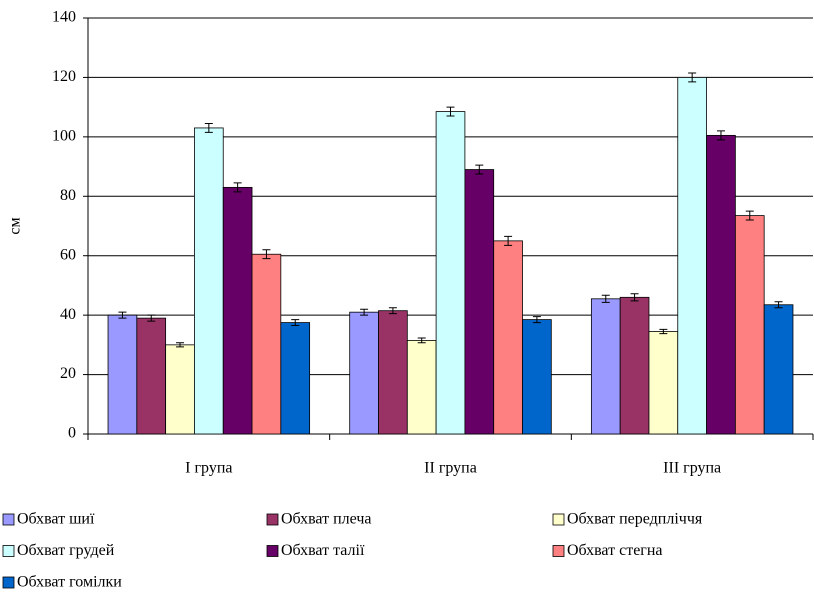 The height and width of the screenshot is (606, 814). Describe the element at coordinates (56, 519) in the screenshot. I see `legend-label: Обхват шиї` at that location.